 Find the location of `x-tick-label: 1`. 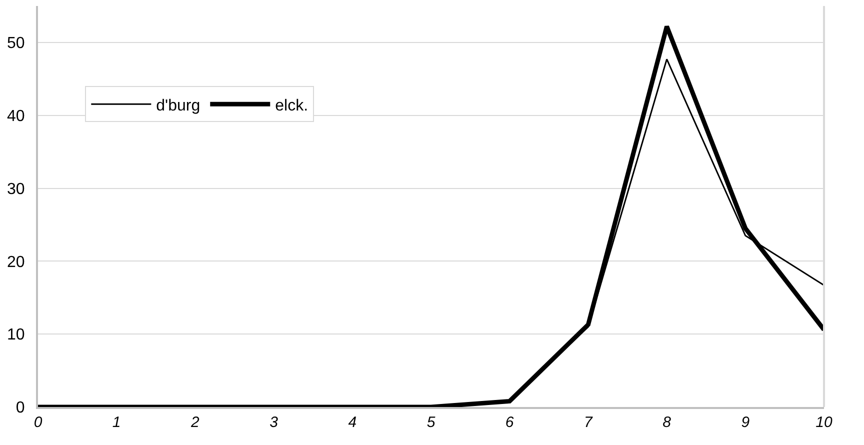

x-tick-label: 1 is located at coordinates (116, 422).